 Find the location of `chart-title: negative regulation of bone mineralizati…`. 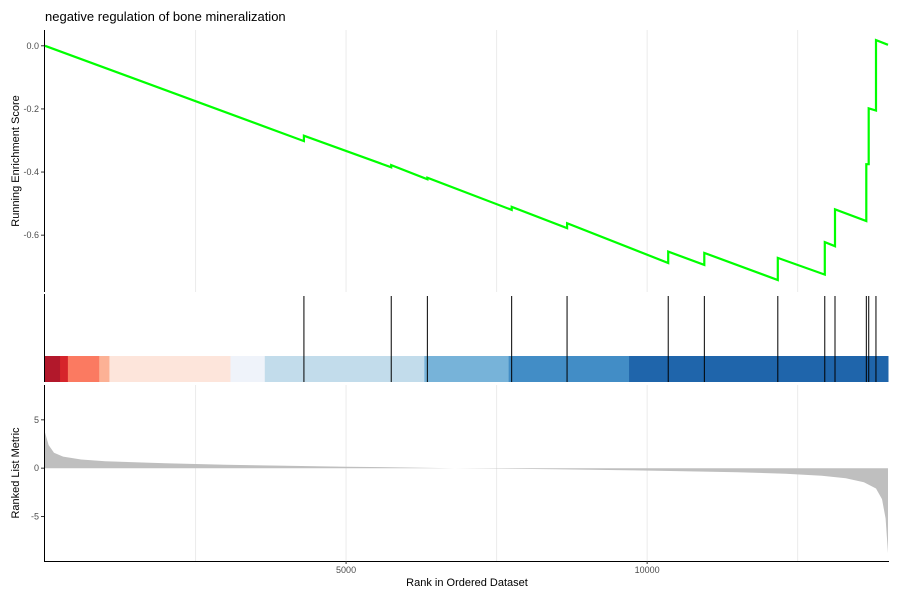

chart-title: negative regulation of bone mineralizati… is located at coordinates (165, 16).